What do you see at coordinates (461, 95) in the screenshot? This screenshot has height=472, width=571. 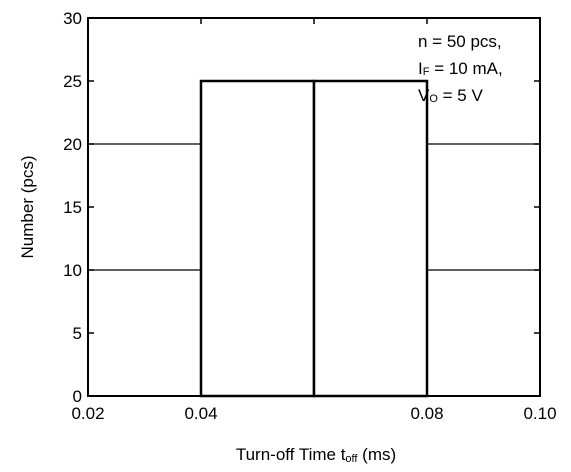 I see `annotation-line-3-rest: = 5 V` at bounding box center [461, 95].